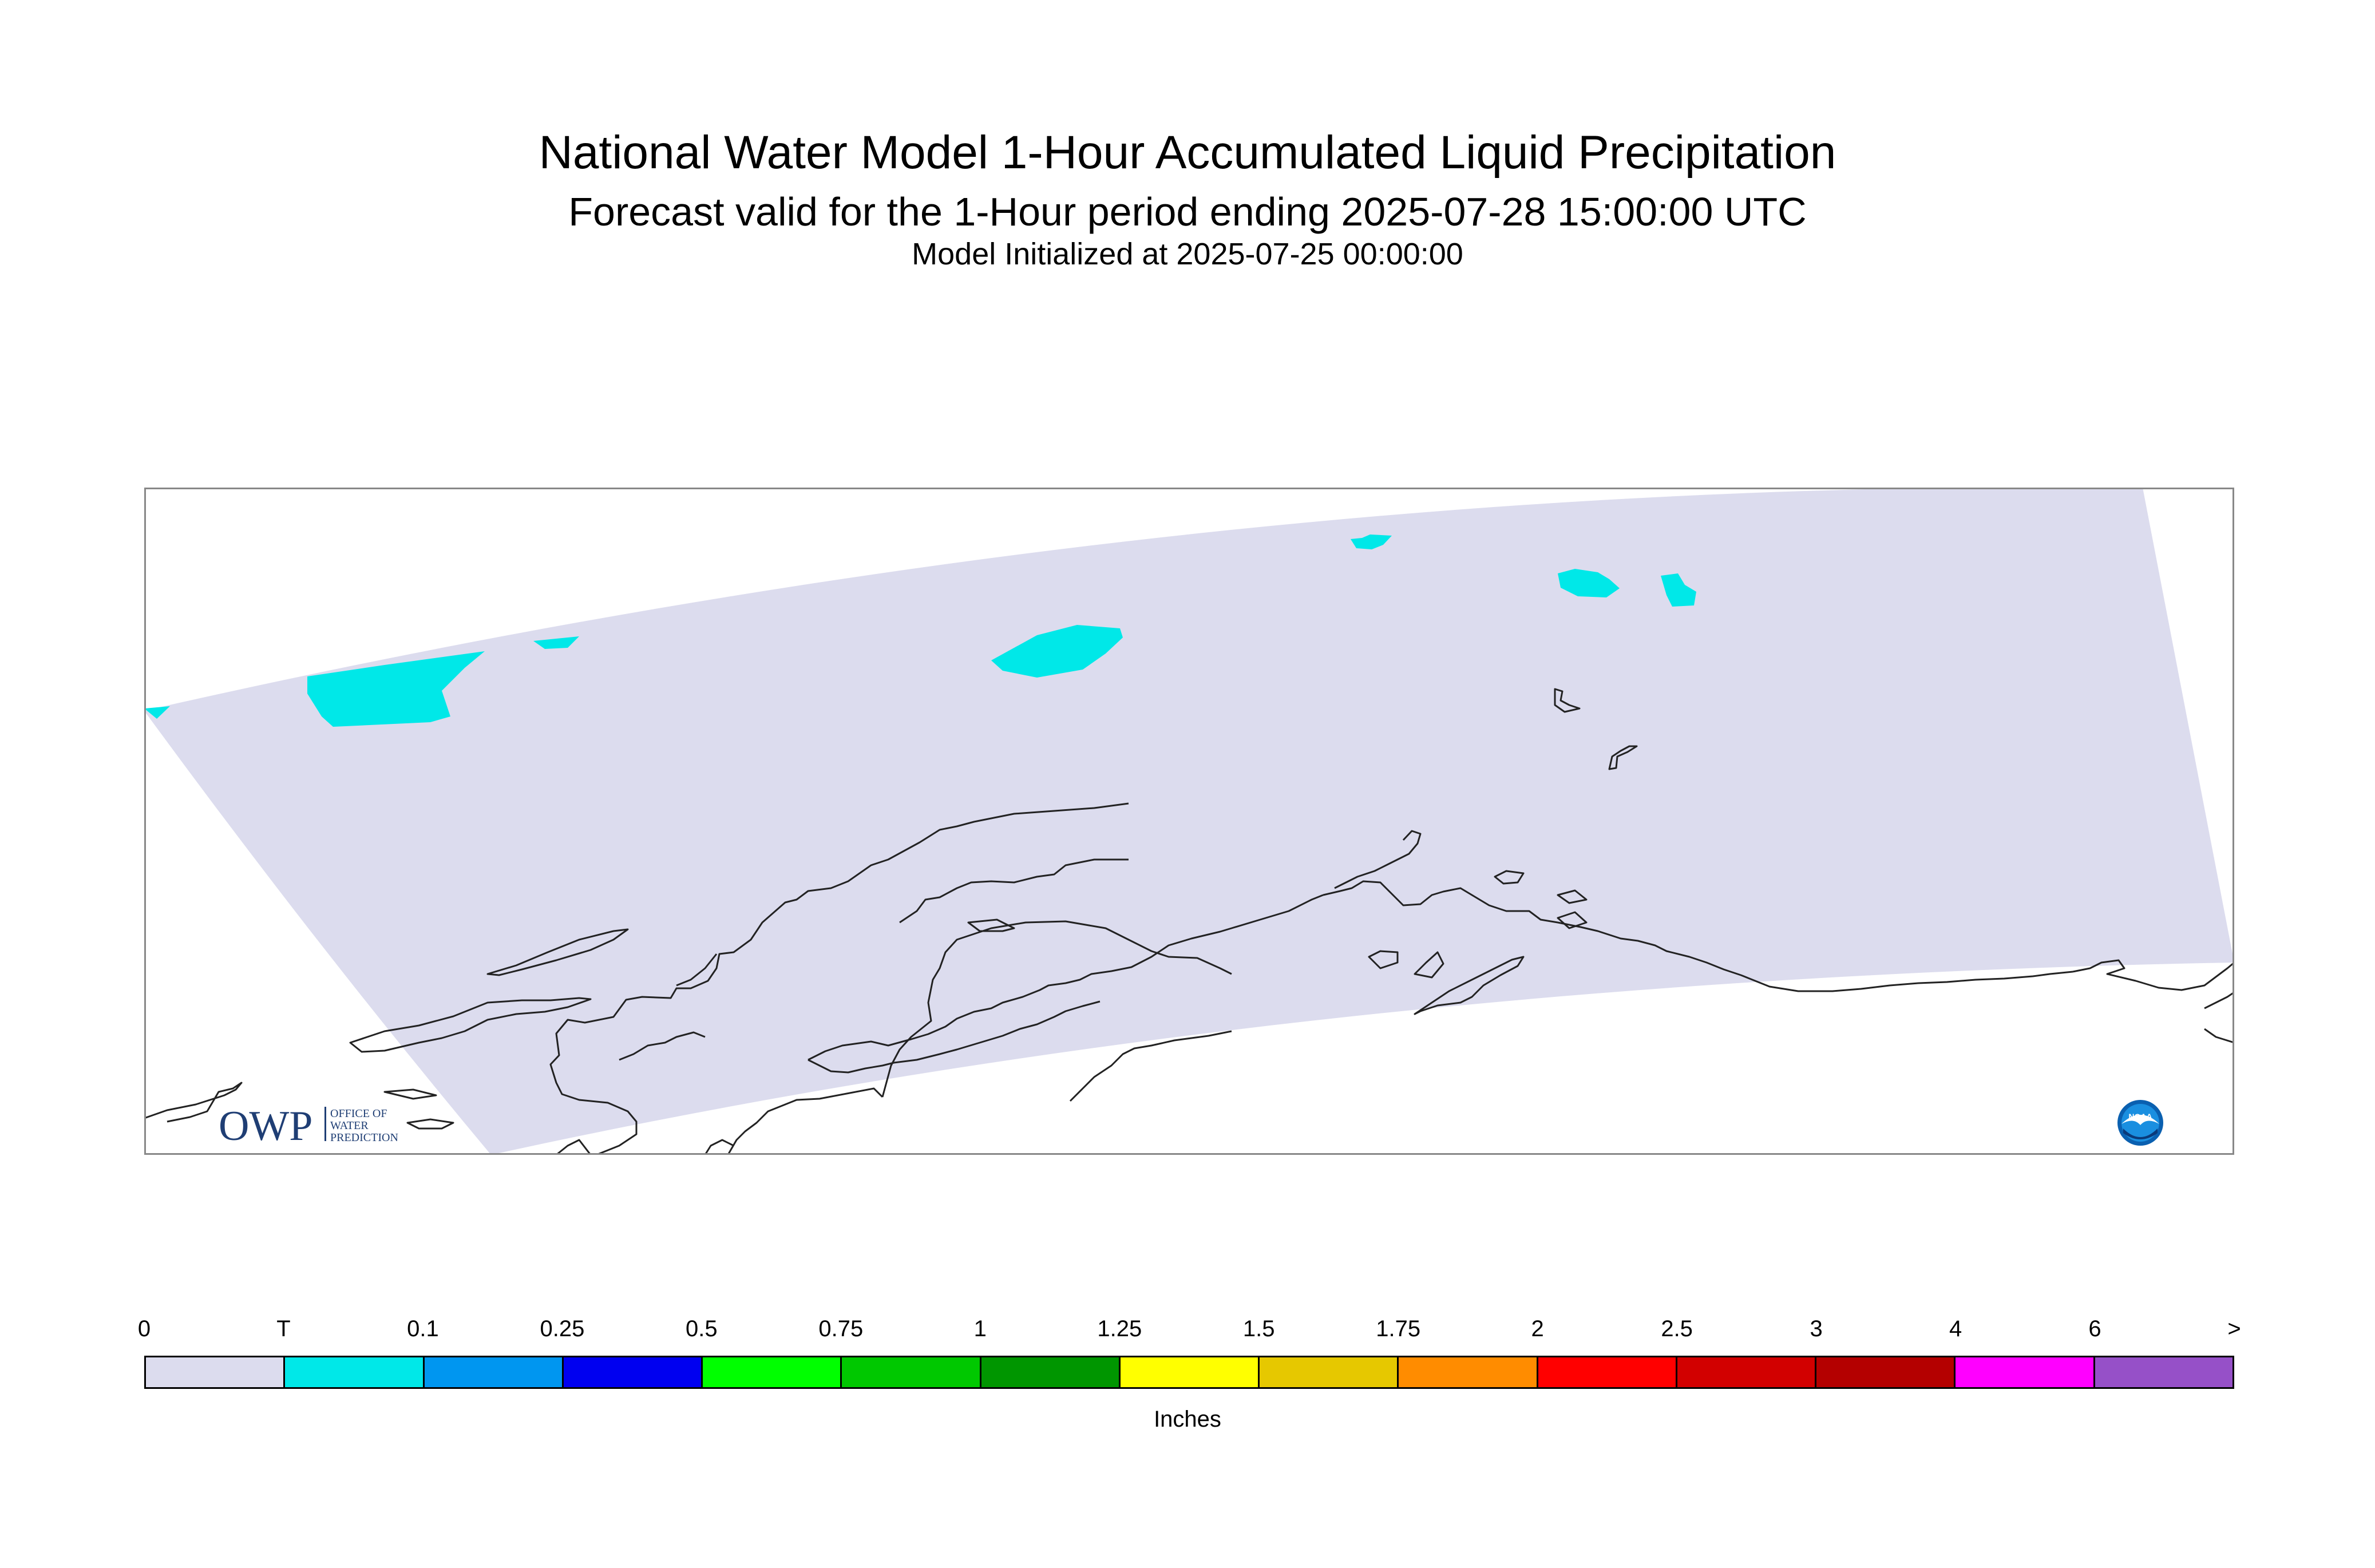  I want to click on inlet-coastline, so click(669, 1007).